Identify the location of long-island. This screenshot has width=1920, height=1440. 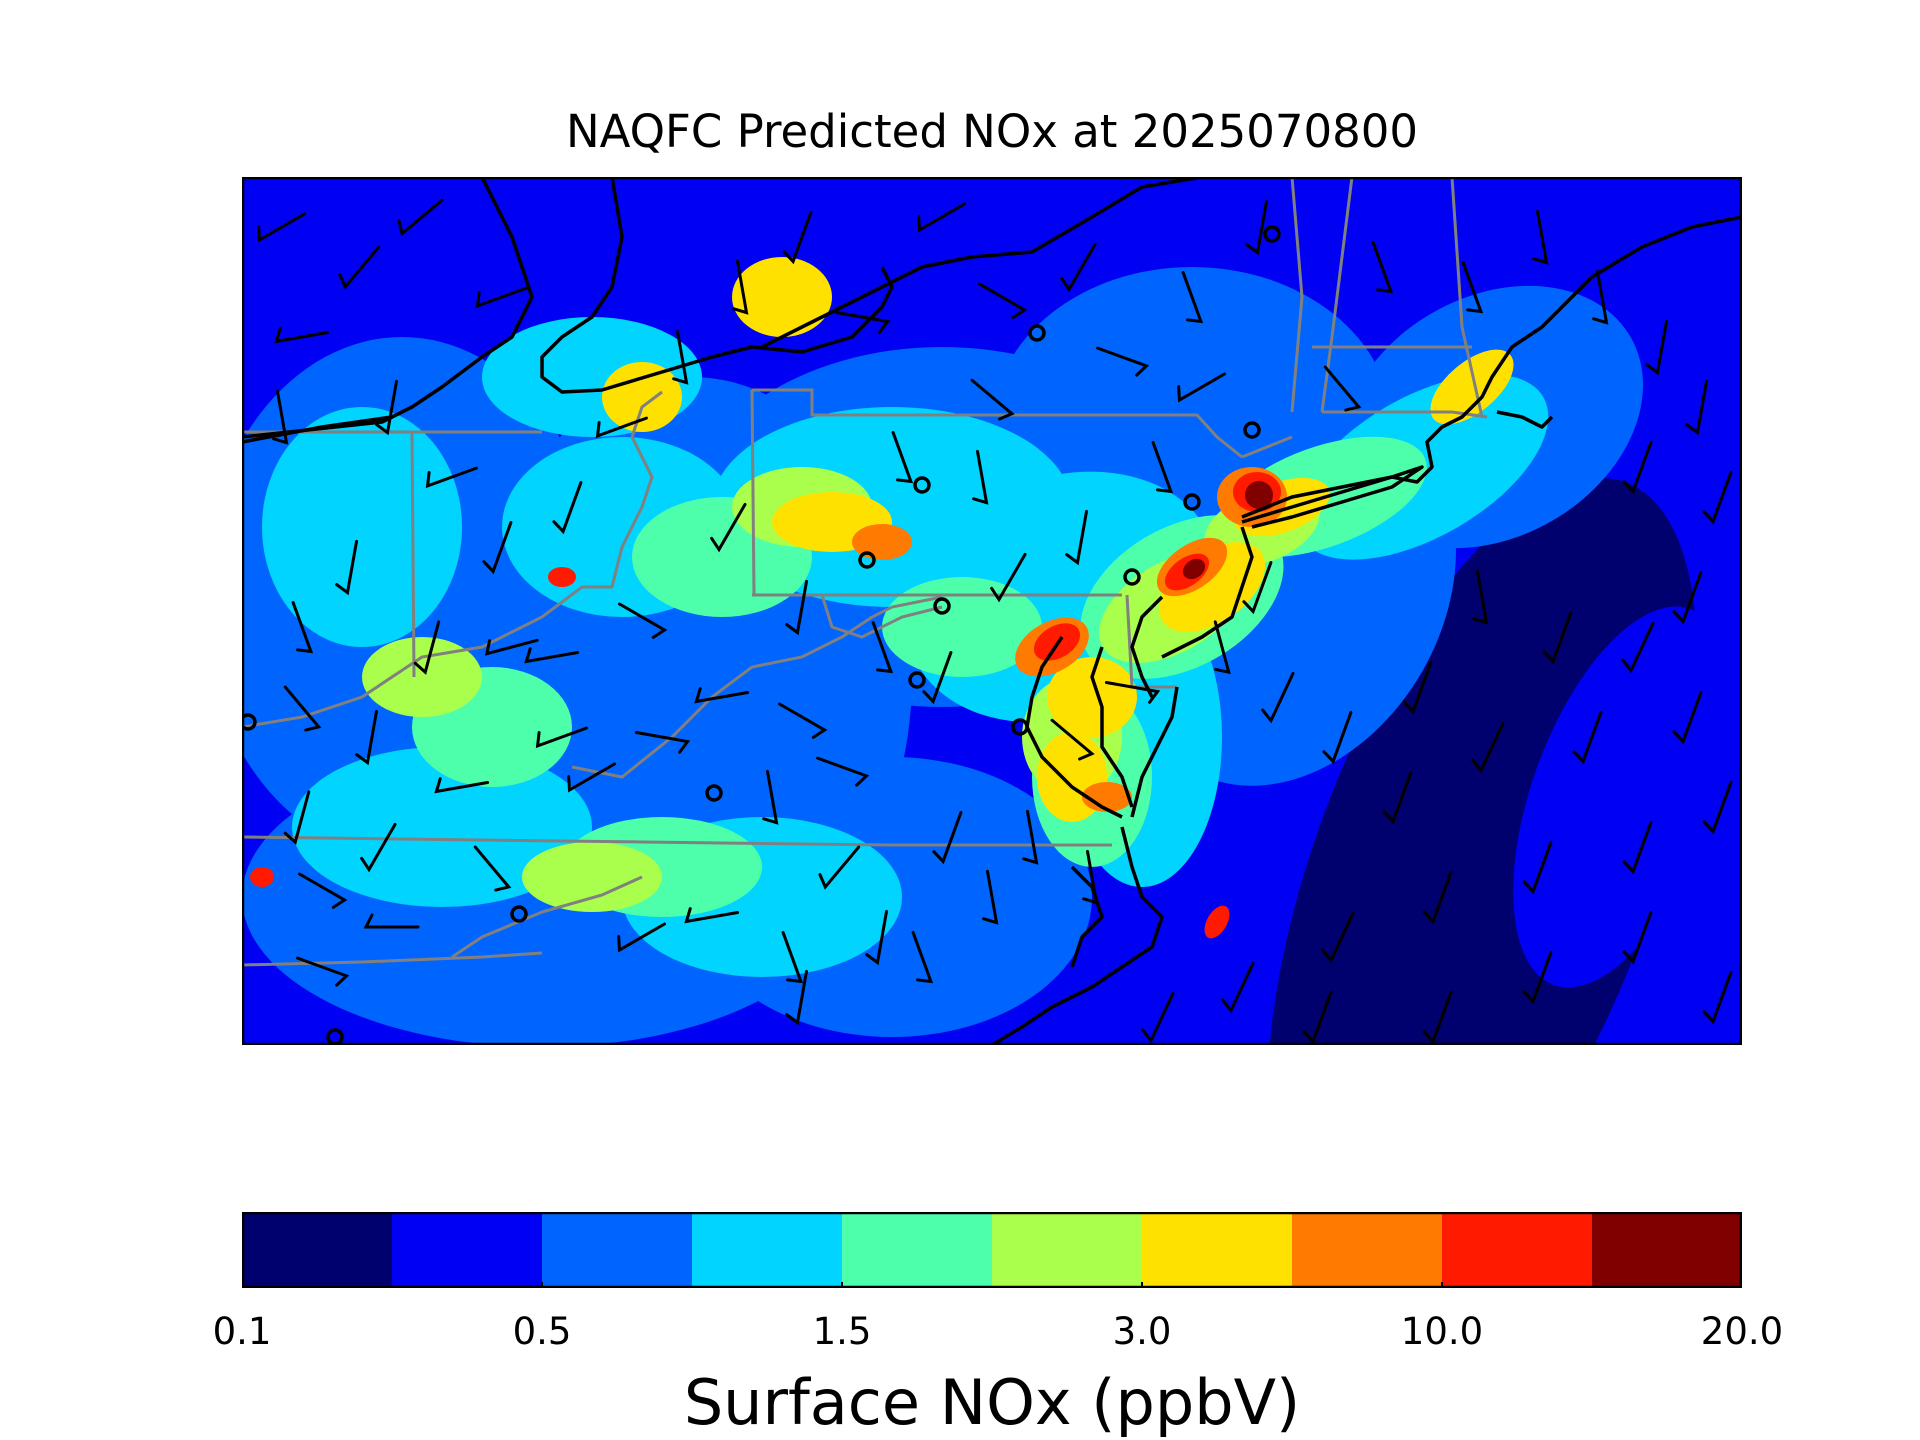
(1332, 497).